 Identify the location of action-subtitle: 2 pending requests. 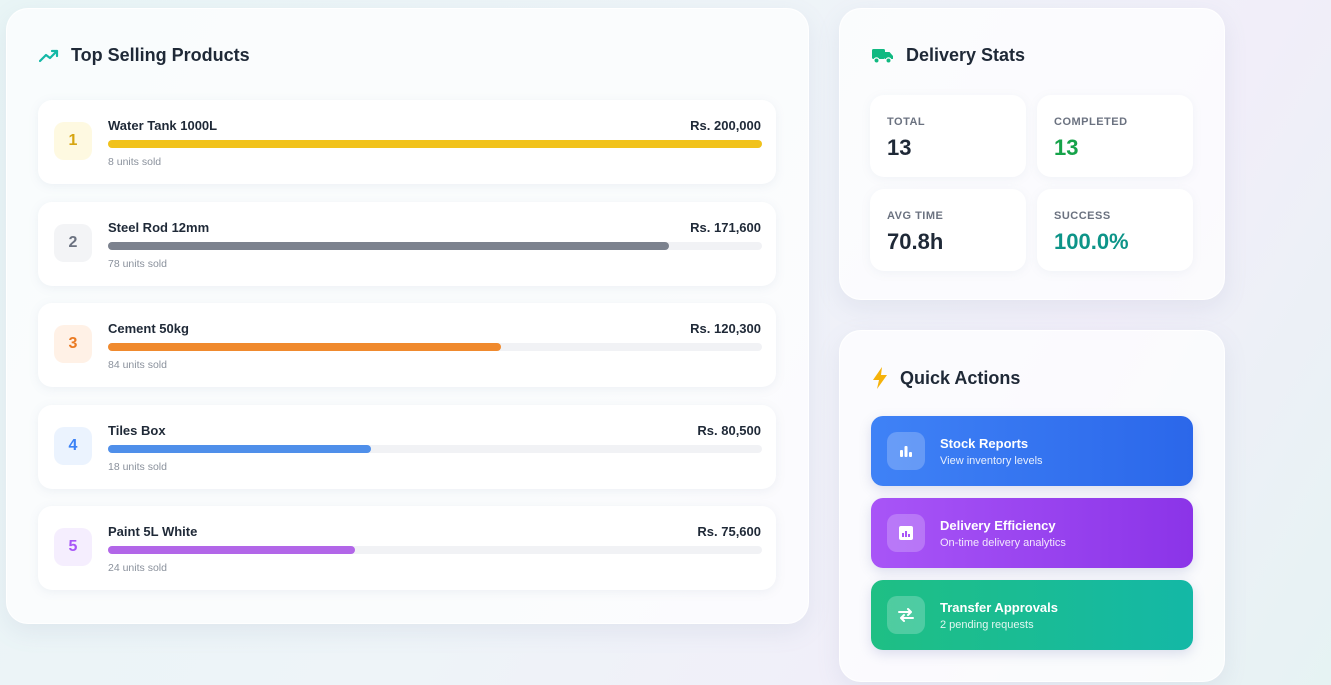
(987, 625).